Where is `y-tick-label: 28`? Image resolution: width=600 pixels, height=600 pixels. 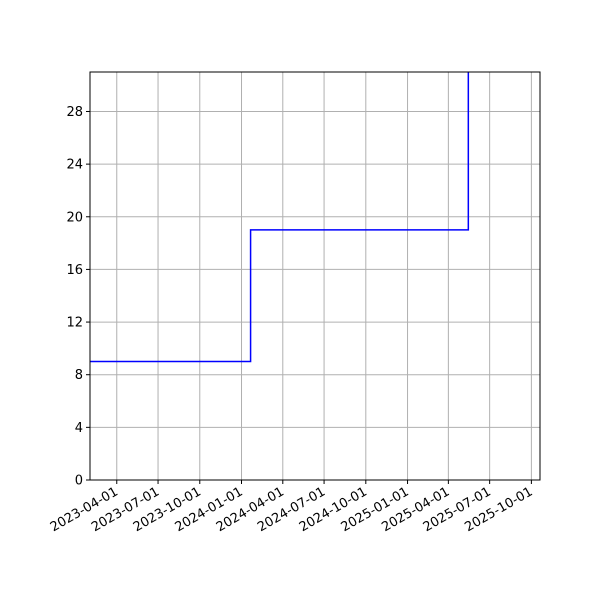 y-tick-label: 28 is located at coordinates (74, 112).